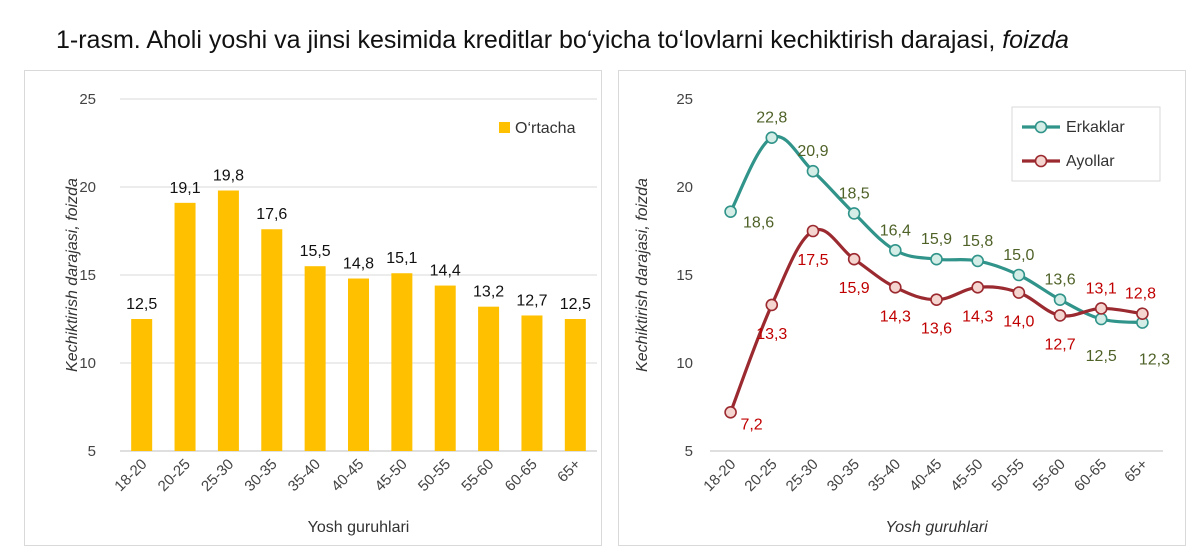 The width and height of the screenshot is (1200, 552). What do you see at coordinates (977, 241) in the screenshot?
I see `data-label-men: 15,8` at bounding box center [977, 241].